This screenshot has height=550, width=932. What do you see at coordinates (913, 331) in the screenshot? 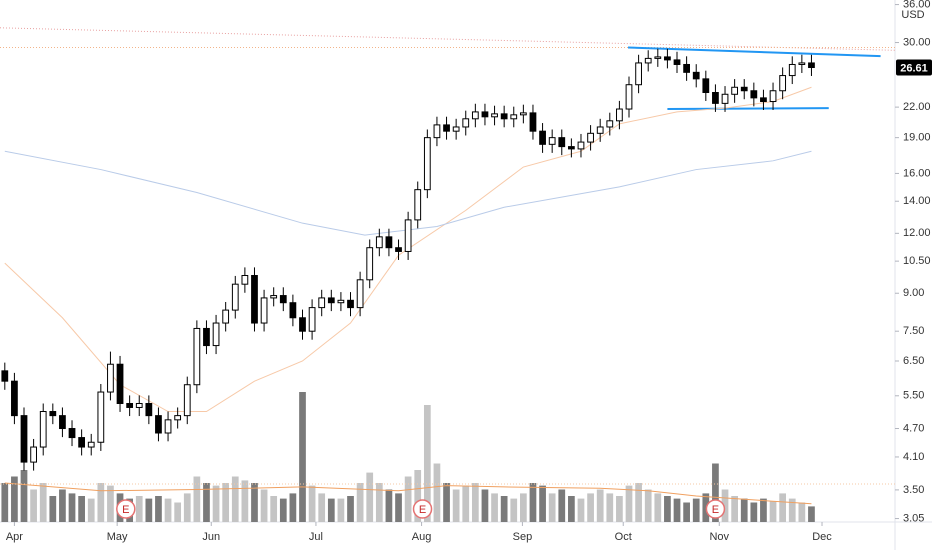
I see `y-tick-label: 7.50` at bounding box center [913, 331].